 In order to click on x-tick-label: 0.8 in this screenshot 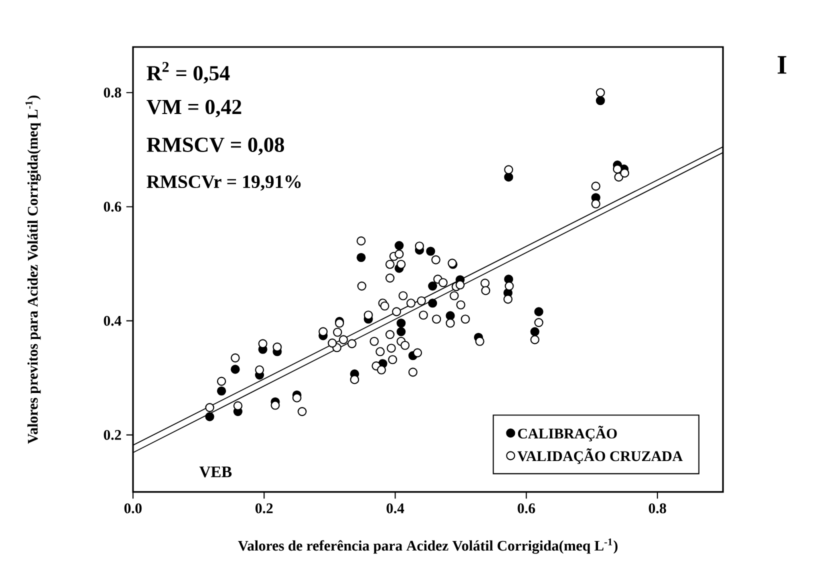, I will do `click(657, 508)`.